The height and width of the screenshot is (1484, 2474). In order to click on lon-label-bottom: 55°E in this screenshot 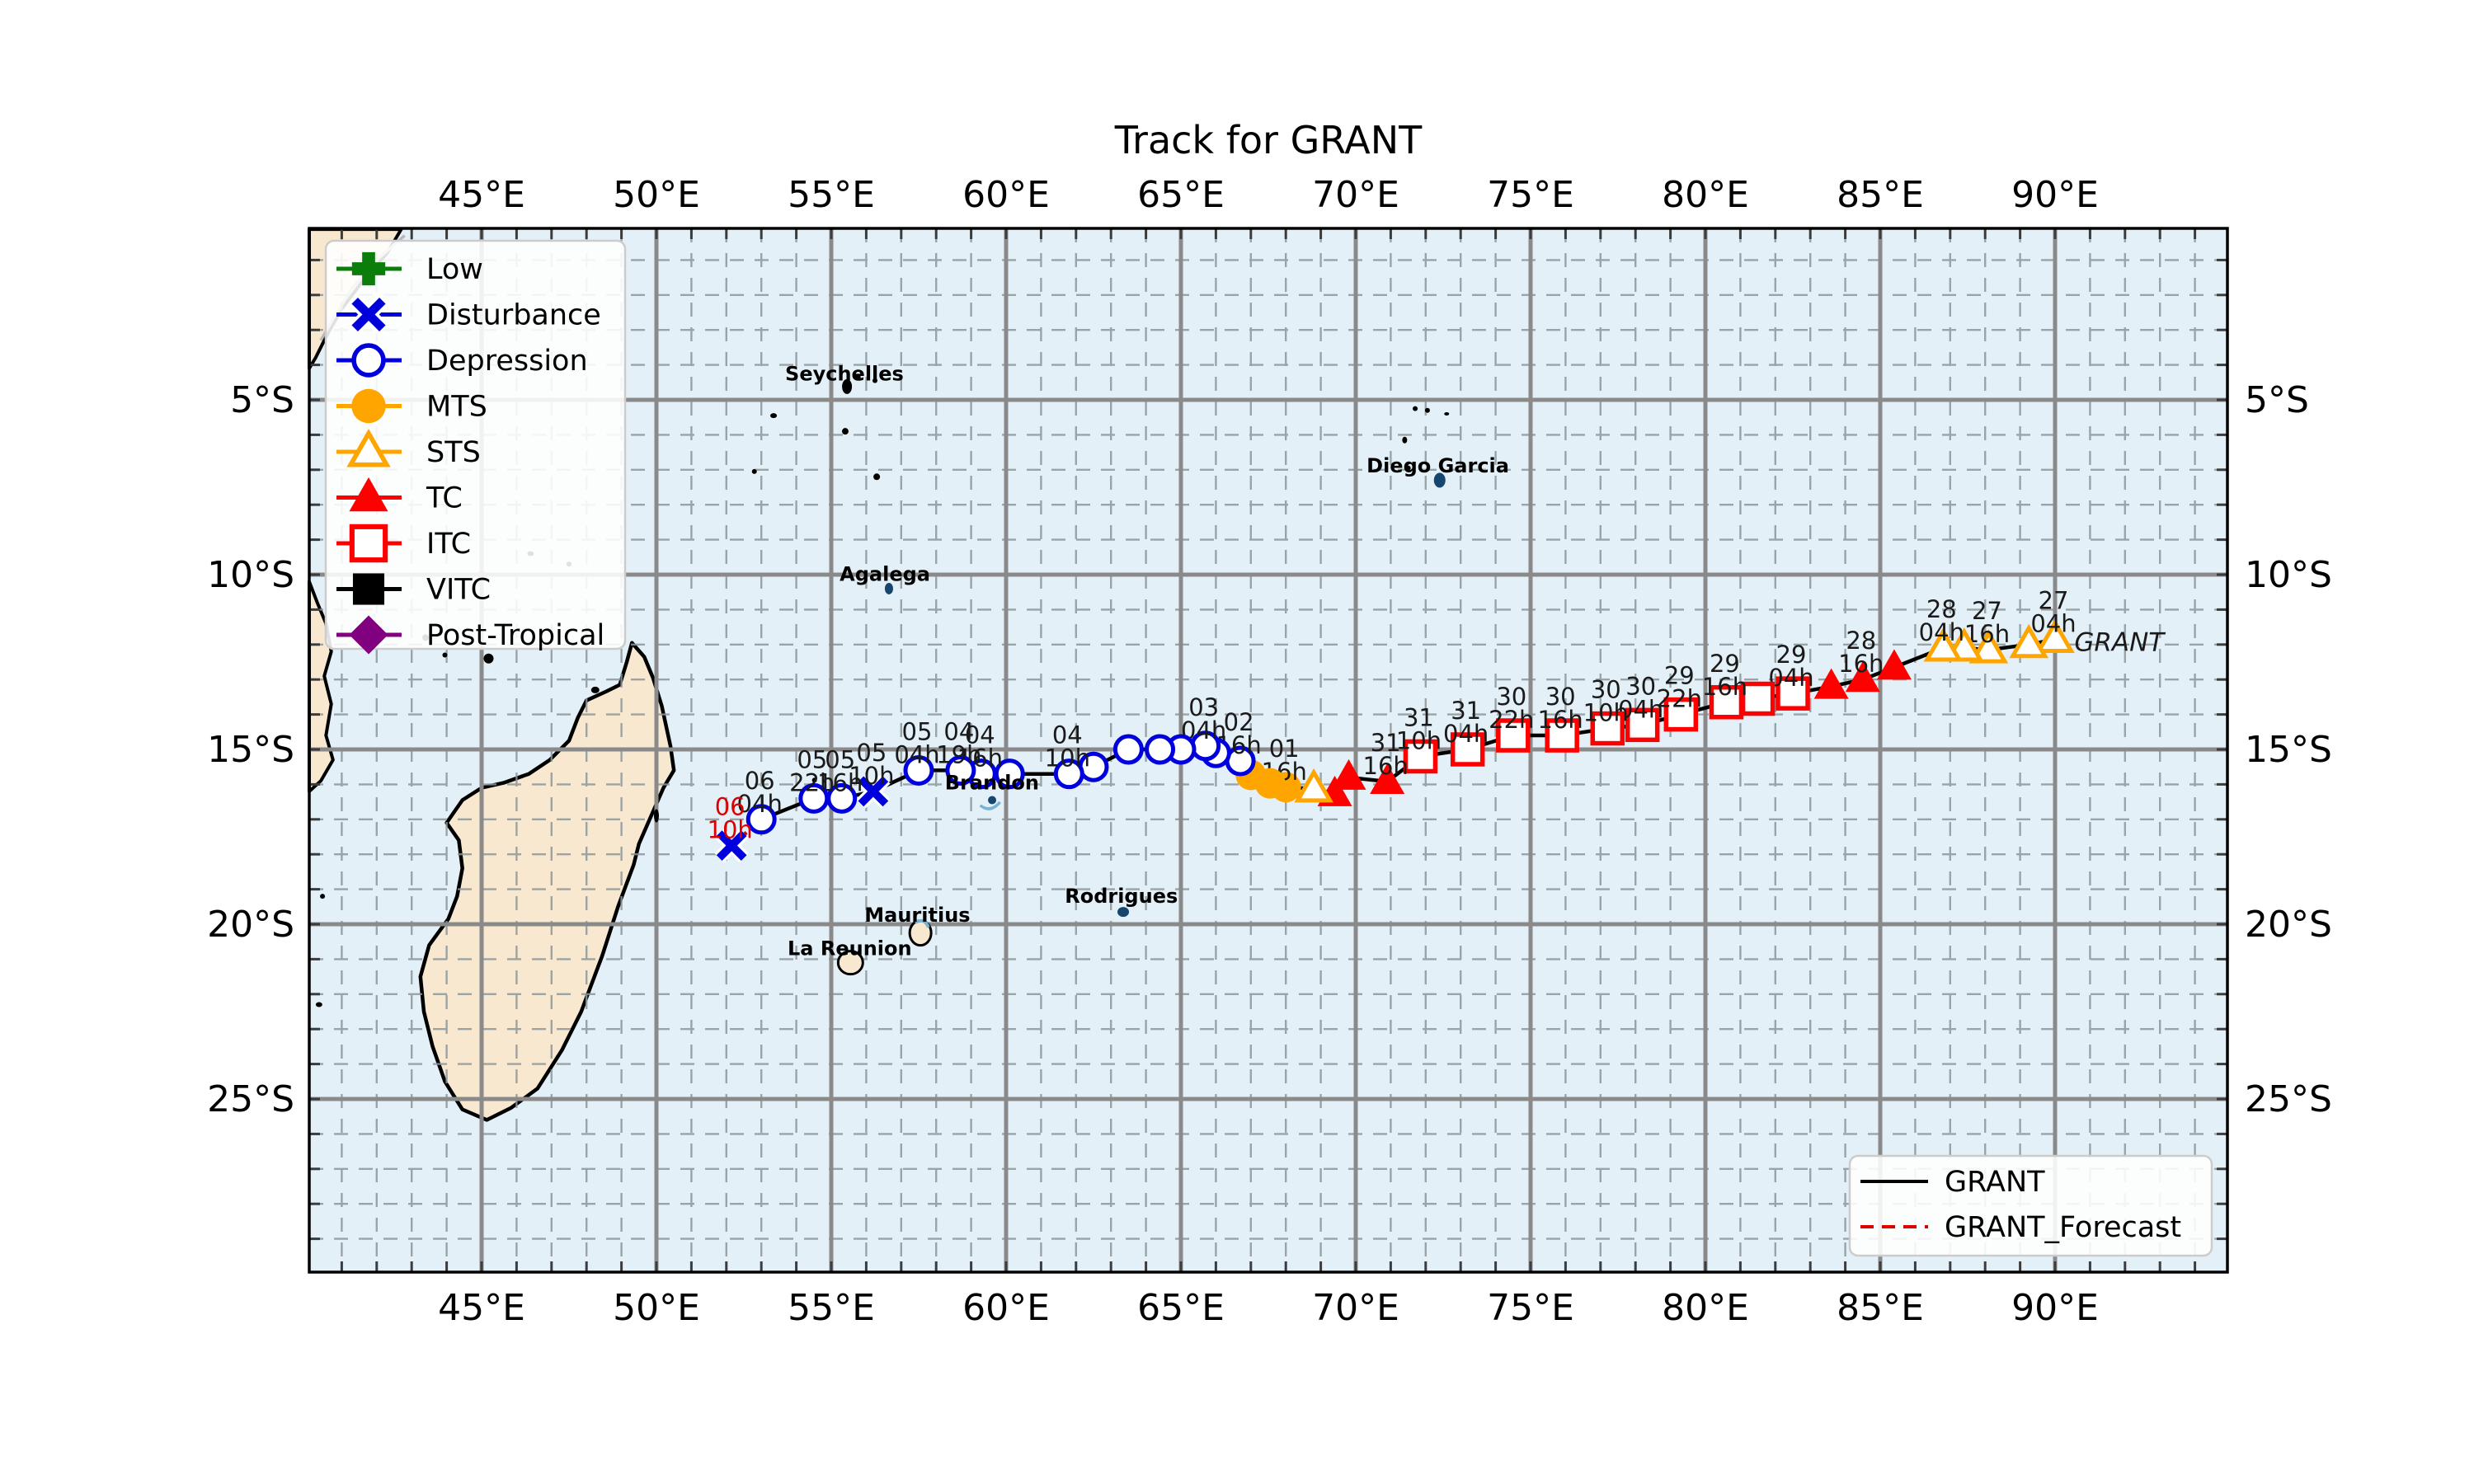, I will do `click(831, 1308)`.